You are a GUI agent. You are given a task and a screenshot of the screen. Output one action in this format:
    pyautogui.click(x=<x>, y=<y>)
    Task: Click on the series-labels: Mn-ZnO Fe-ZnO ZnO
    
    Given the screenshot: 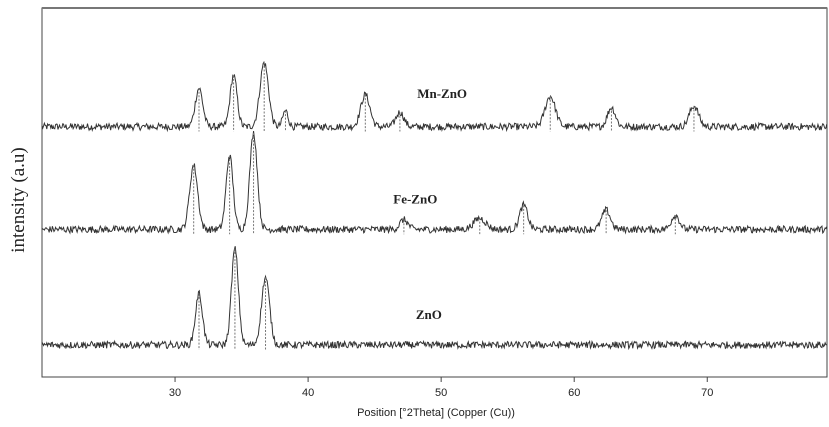 What is the action you would take?
    pyautogui.click(x=430, y=204)
    